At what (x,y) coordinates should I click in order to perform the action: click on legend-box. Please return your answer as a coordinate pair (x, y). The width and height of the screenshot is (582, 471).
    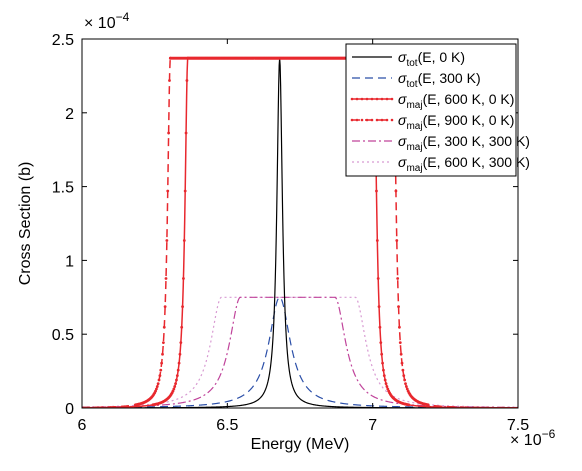
    Looking at the image, I should click on (431, 110).